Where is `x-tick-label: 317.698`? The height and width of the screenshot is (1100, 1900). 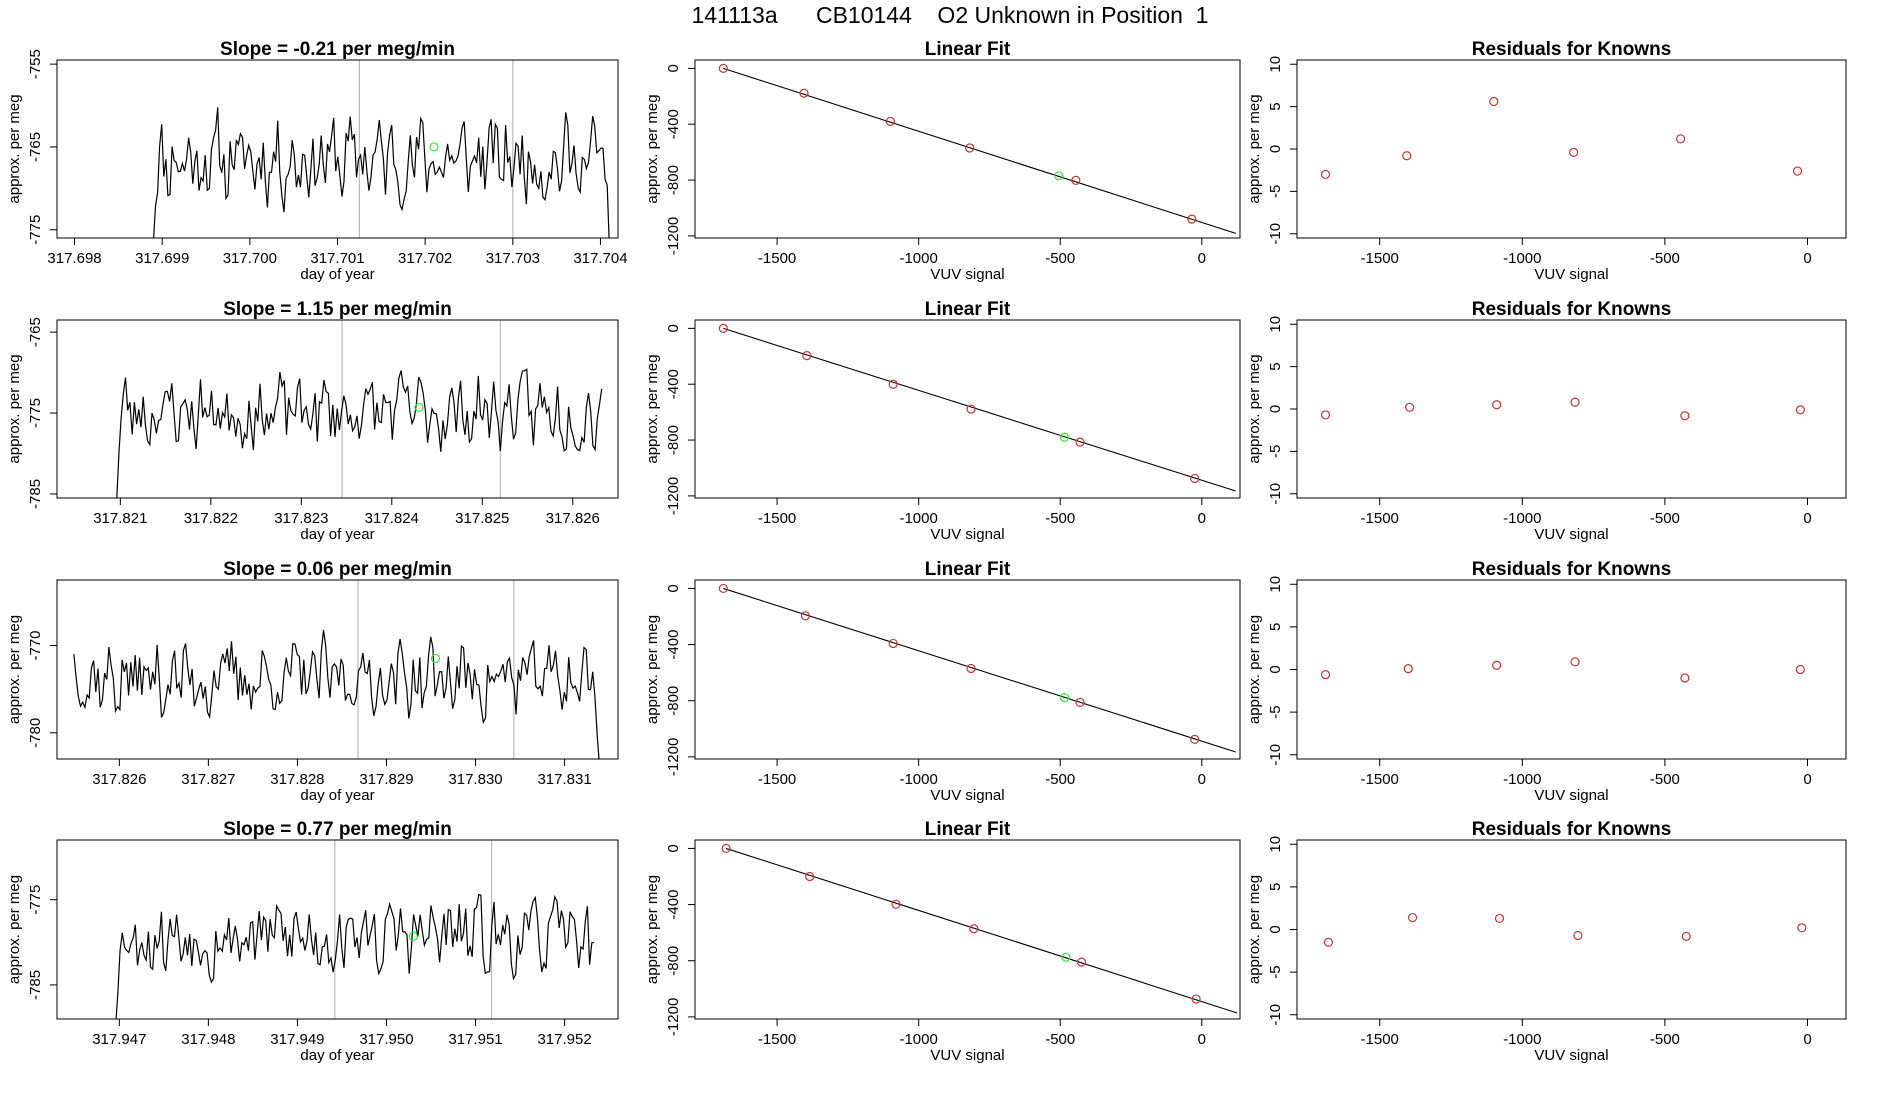
x-tick-label: 317.698 is located at coordinates (74, 258).